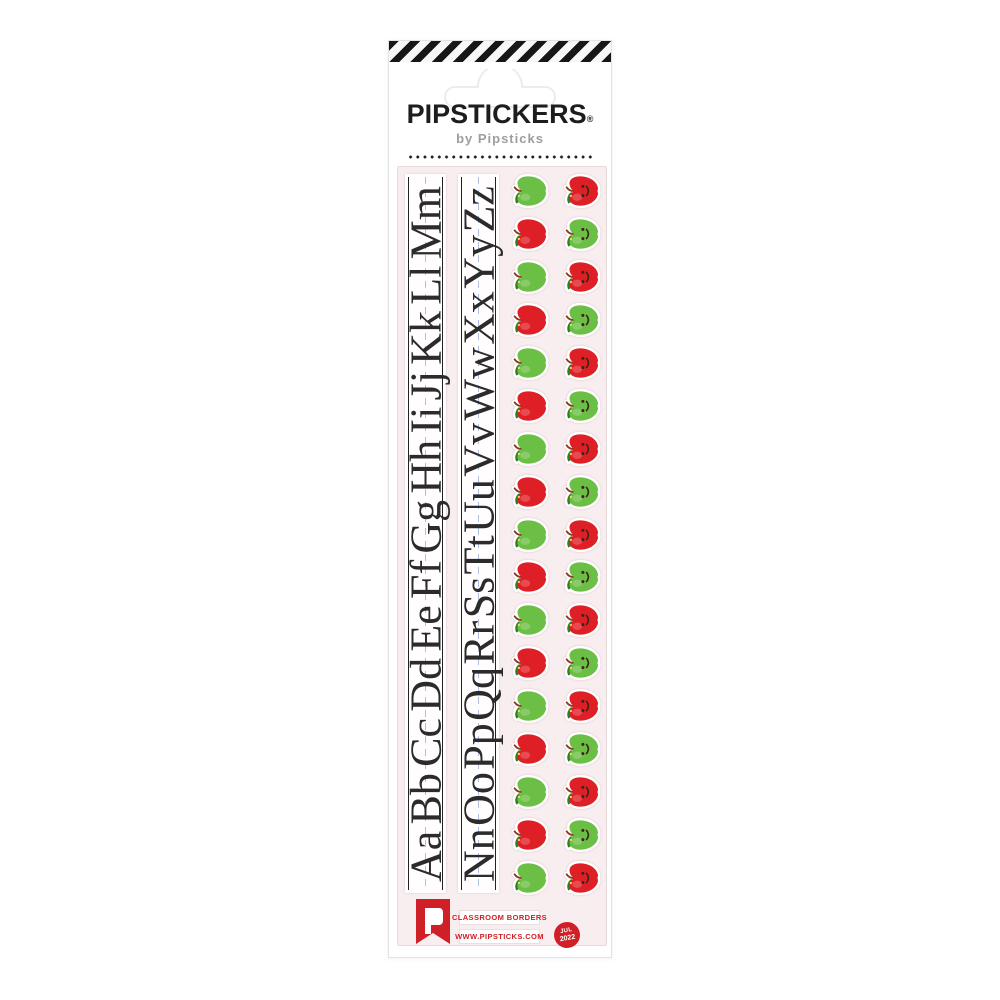 This screenshot has height=1000, width=1000. What do you see at coordinates (478, 746) in the screenshot?
I see `letter-pair: Pp` at bounding box center [478, 746].